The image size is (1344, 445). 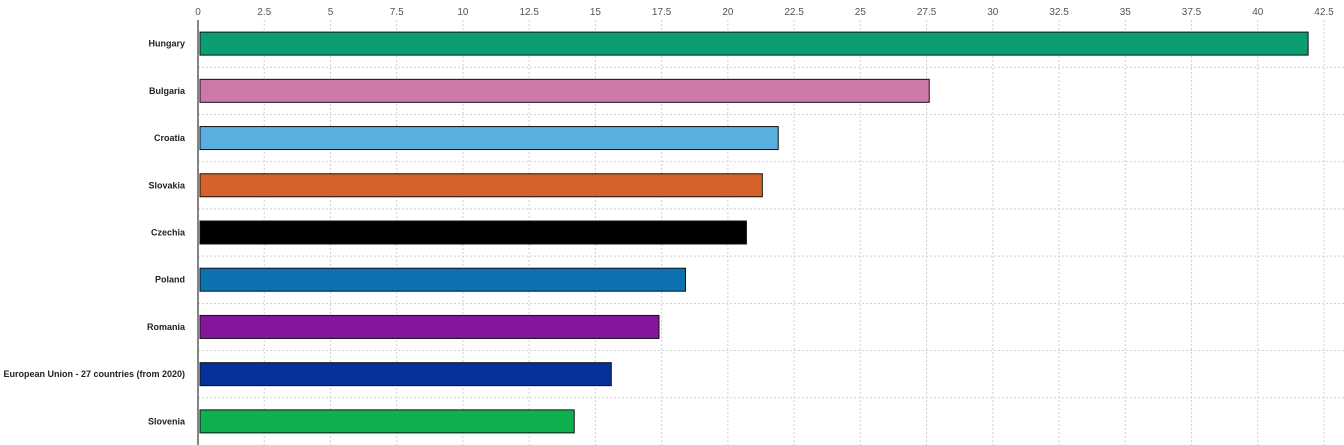 I want to click on x-tick-label: 0, so click(x=198, y=12).